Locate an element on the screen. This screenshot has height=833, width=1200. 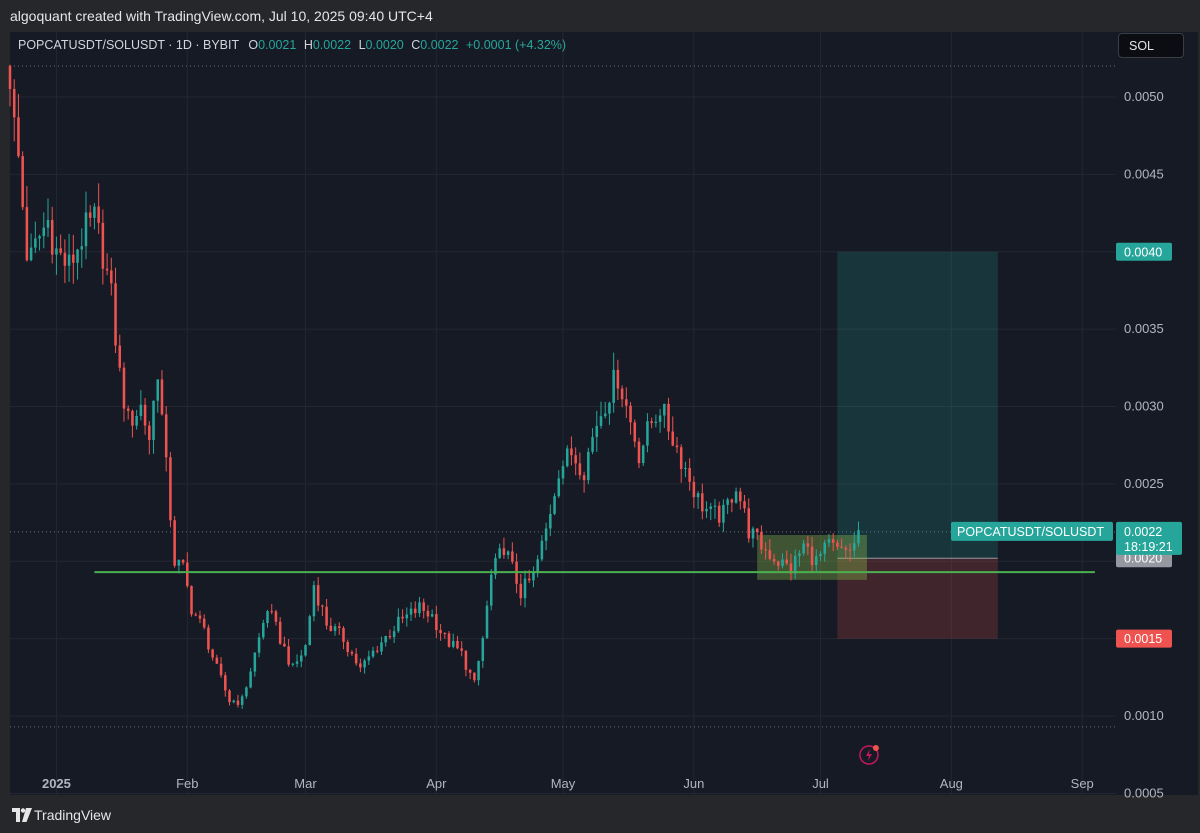
time-axis: 2025 Feb Mar Apr May Jun Jul Aug Sep is located at coordinates (568, 783).